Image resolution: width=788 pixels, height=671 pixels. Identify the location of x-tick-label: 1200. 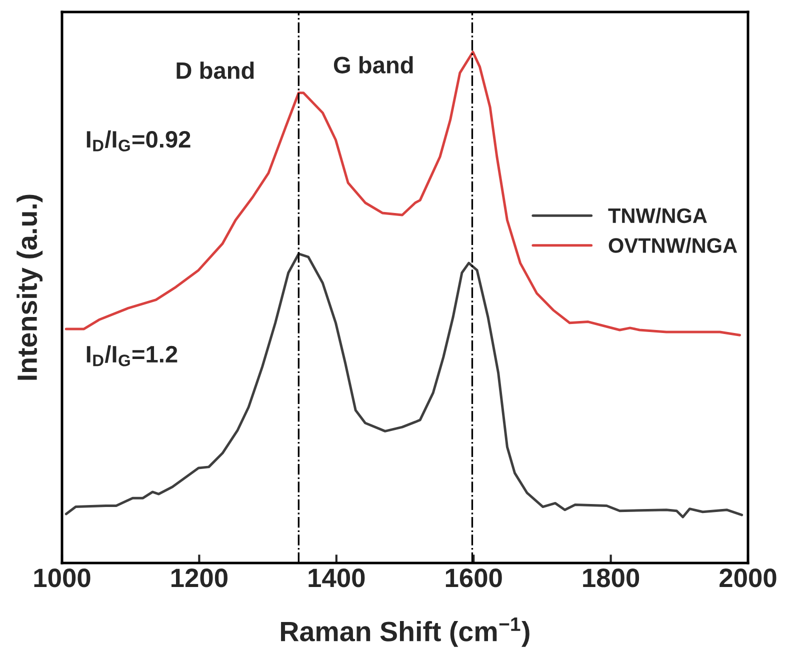
(200, 578).